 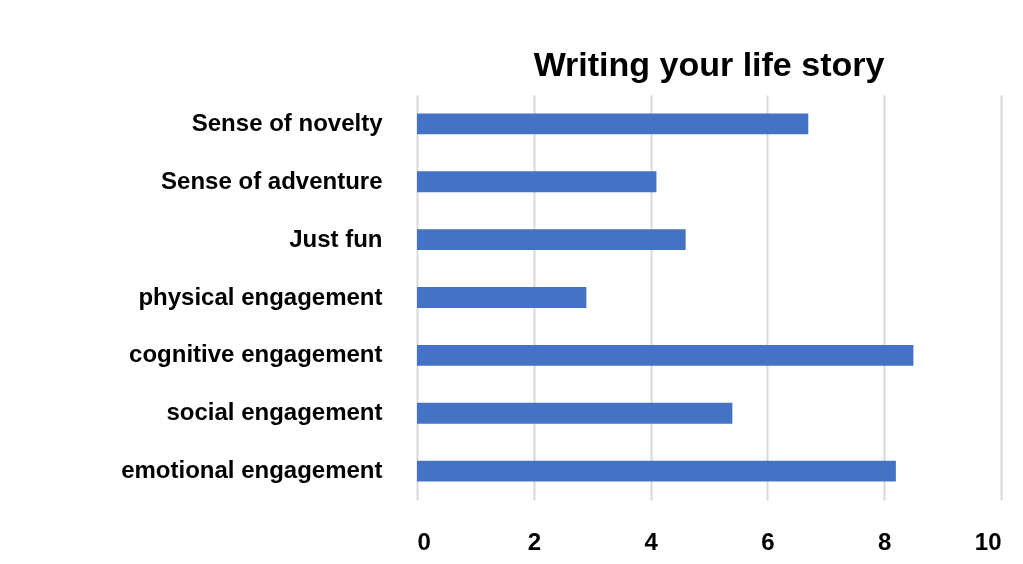 I want to click on y-tick-label: Sense of adventure, so click(x=272, y=180).